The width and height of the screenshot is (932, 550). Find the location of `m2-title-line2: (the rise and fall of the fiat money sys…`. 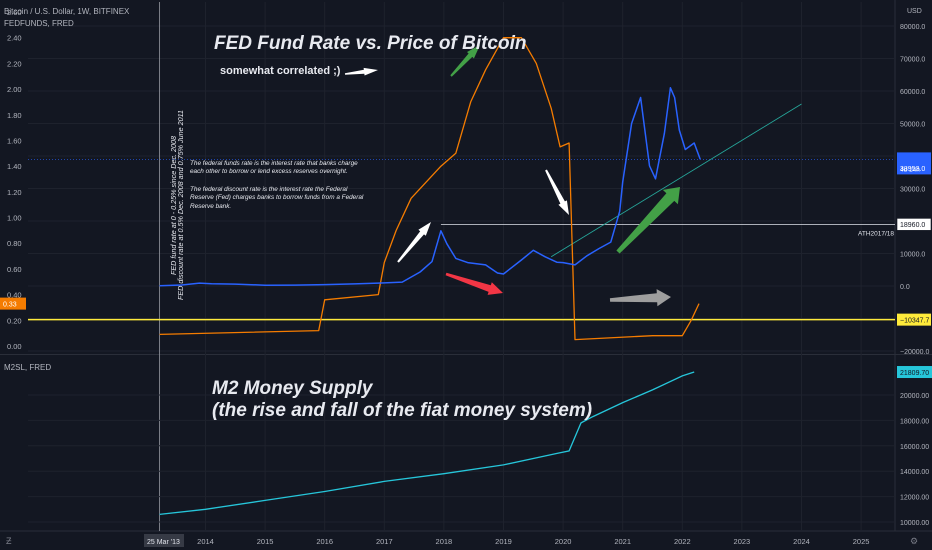

m2-title-line2: (the rise and fall of the fiat money sys… is located at coordinates (402, 410).